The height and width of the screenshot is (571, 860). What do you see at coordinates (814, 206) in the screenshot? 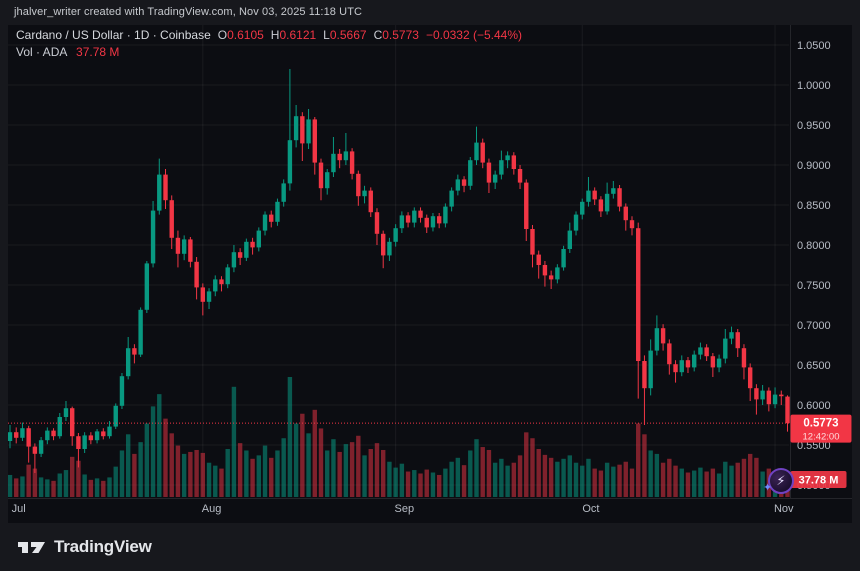
I see `price-tick-label: 0.8500` at bounding box center [814, 206].